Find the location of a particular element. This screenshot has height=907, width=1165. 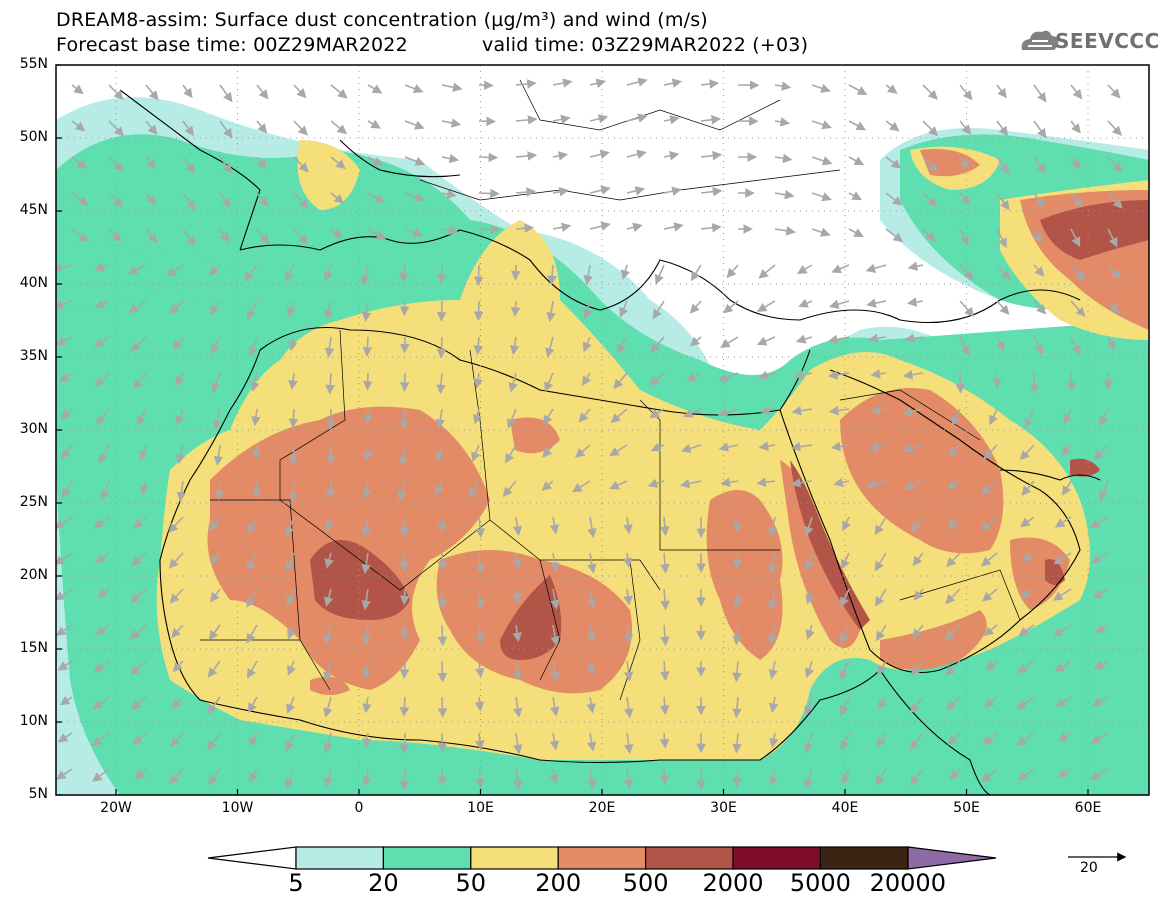

lat-label: 25N is located at coordinates (33, 502).